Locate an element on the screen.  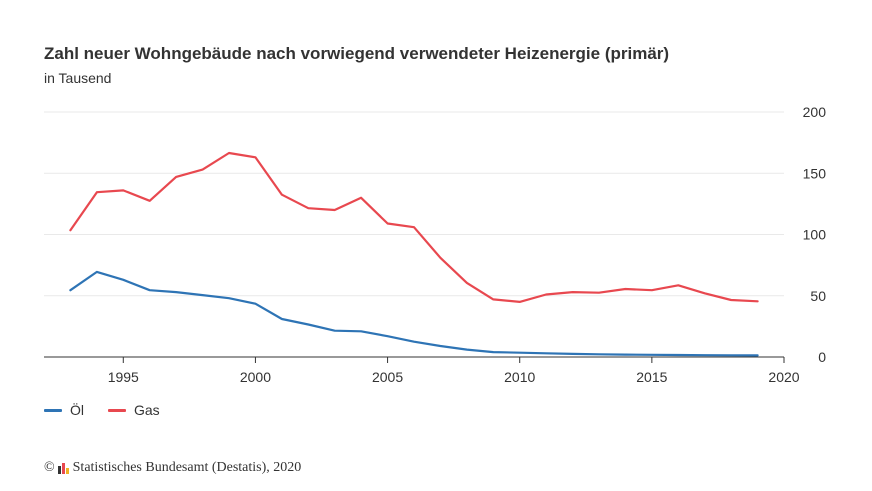
legend-item-gas: Gas is located at coordinates (134, 410).